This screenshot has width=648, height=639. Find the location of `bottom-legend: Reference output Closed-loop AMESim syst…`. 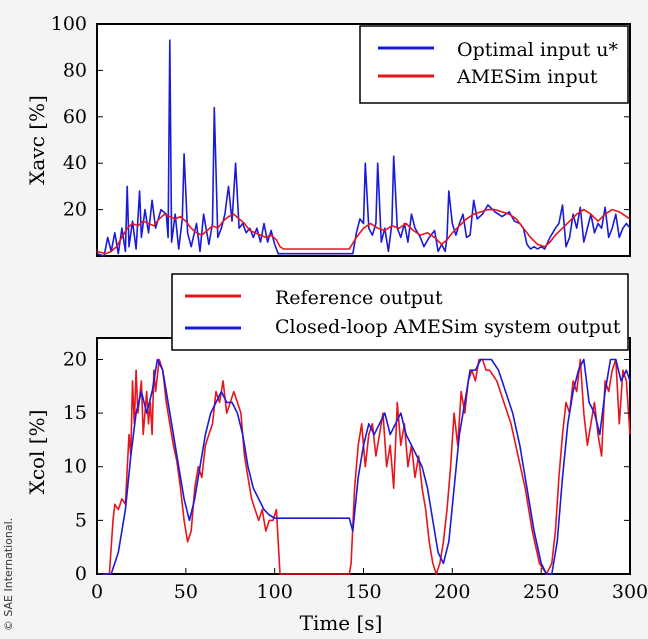

bottom-legend: Reference output Closed-loop AMESim syst… is located at coordinates (400, 312).